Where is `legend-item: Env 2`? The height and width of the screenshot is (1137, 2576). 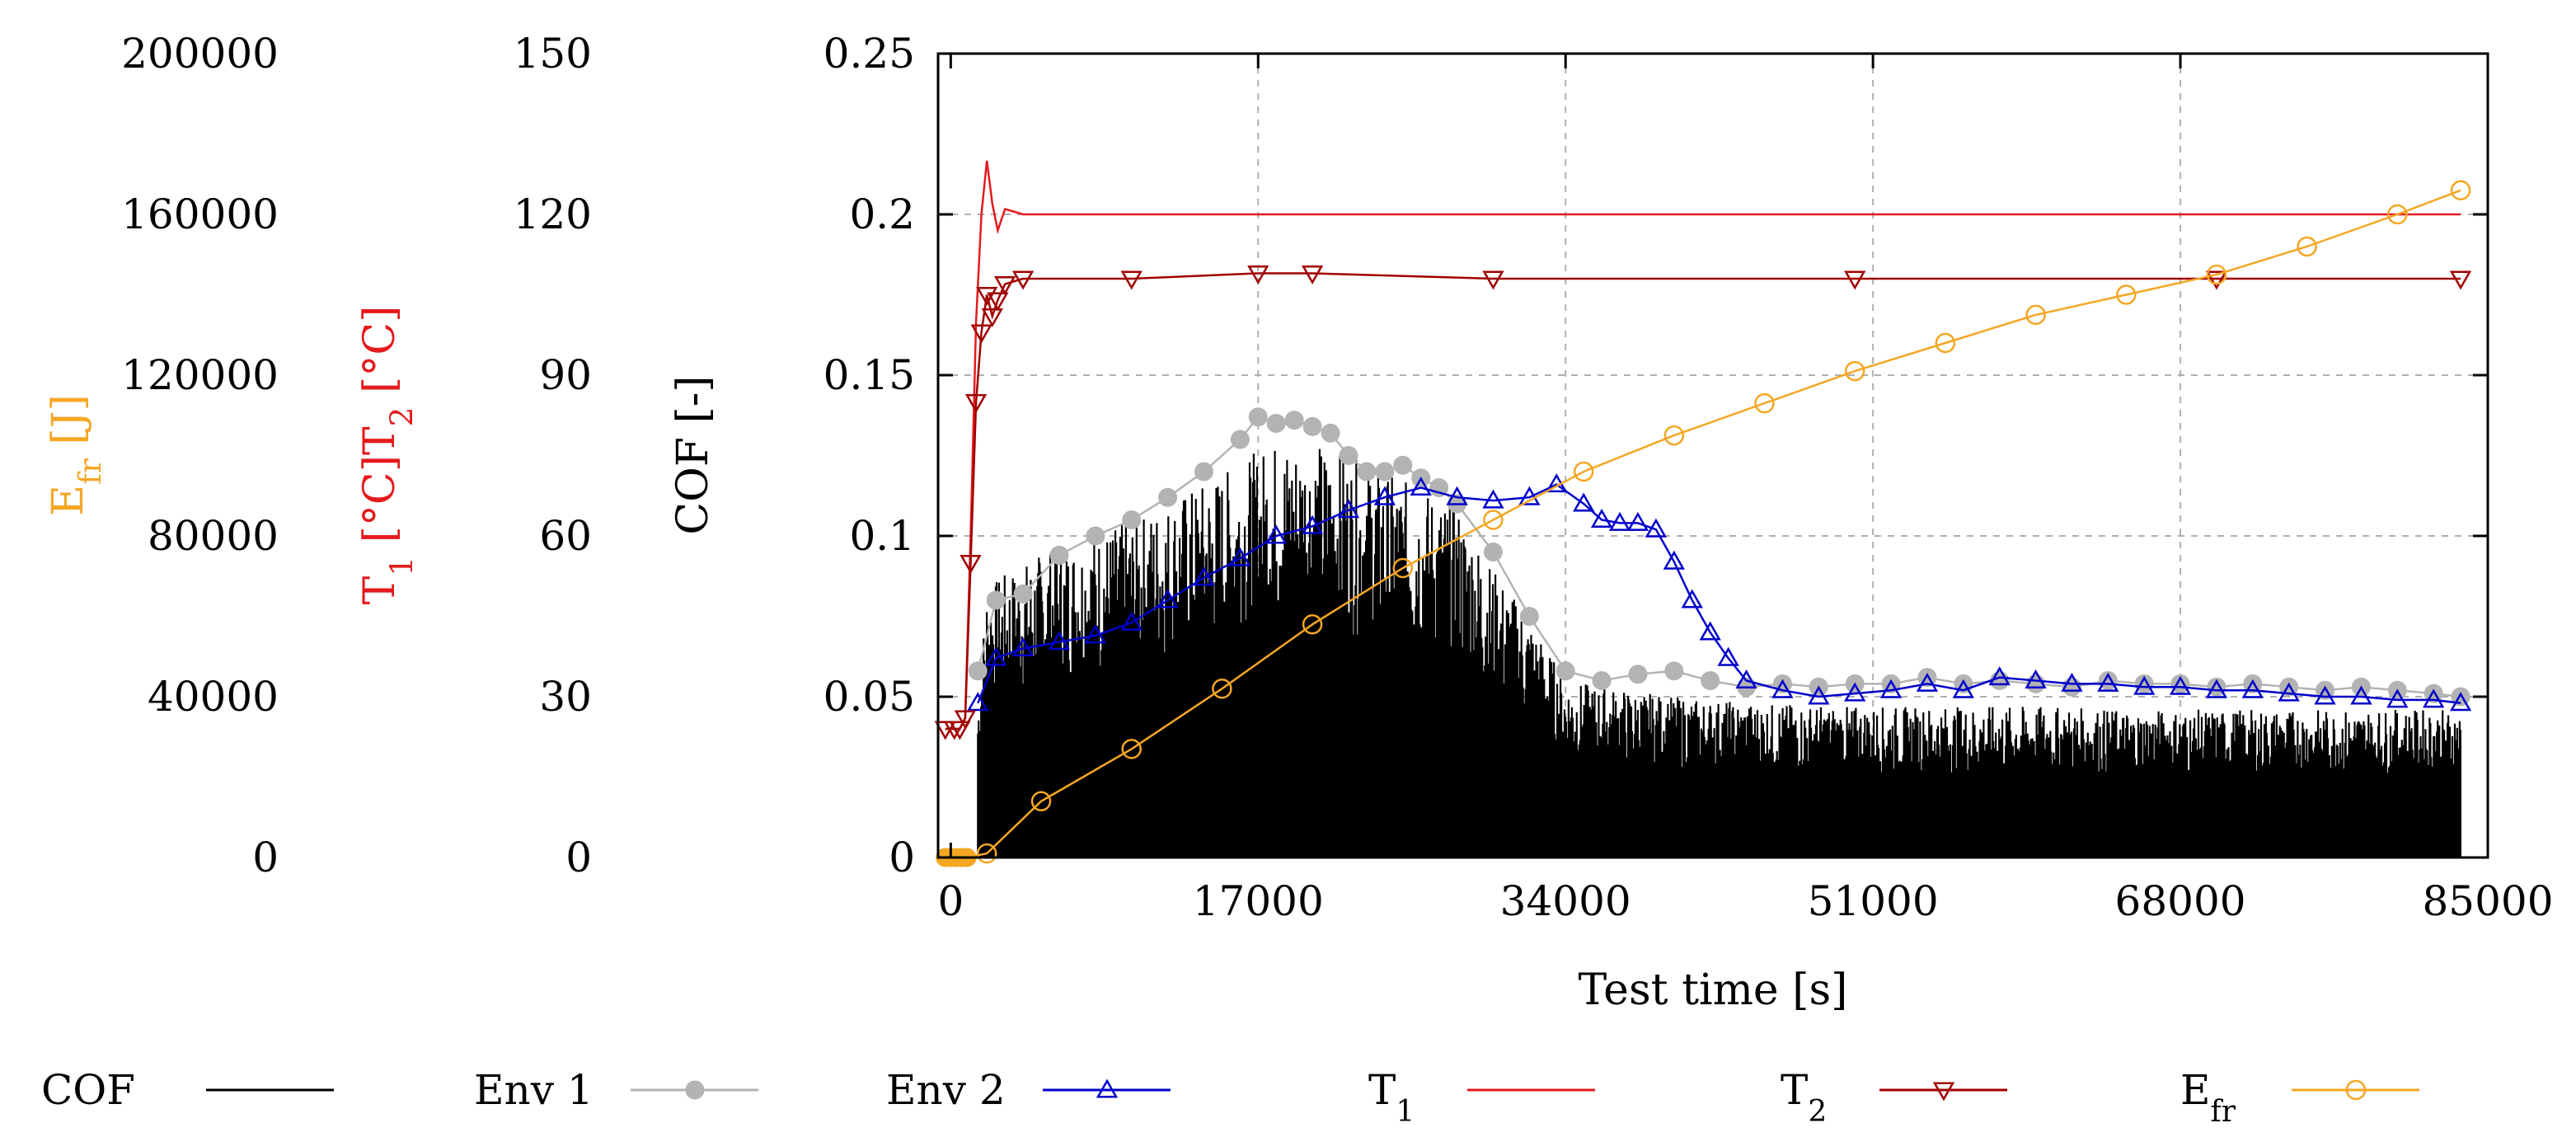
legend-item: Env 2 is located at coordinates (1028, 1090).